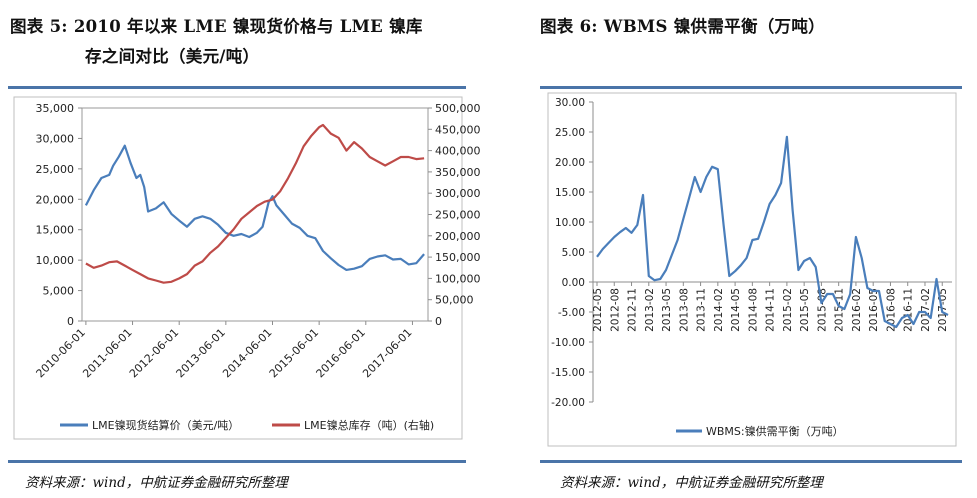 Image resolution: width=977 pixels, height=498 pixels. Describe the element at coordinates (201, 353) in the screenshot. I see `left-x-tick-label: 2013-06-01` at that location.